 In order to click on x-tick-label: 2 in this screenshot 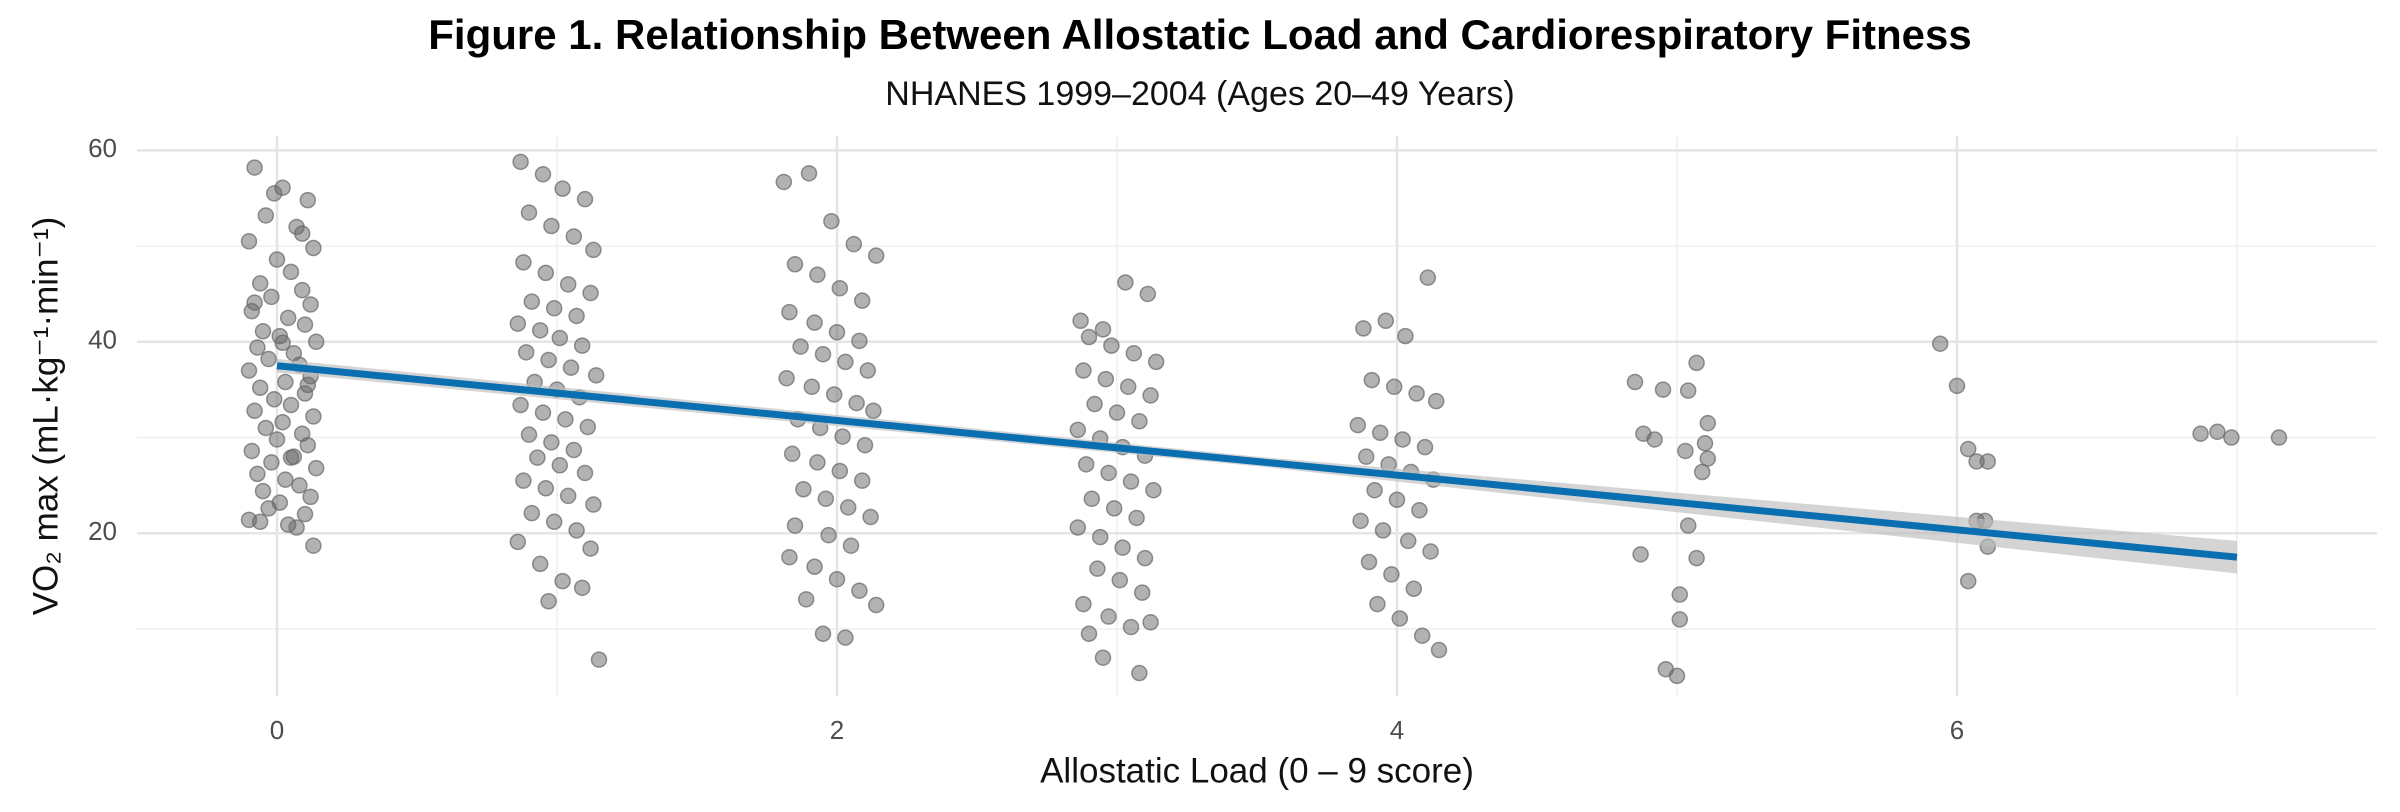, I will do `click(837, 730)`.